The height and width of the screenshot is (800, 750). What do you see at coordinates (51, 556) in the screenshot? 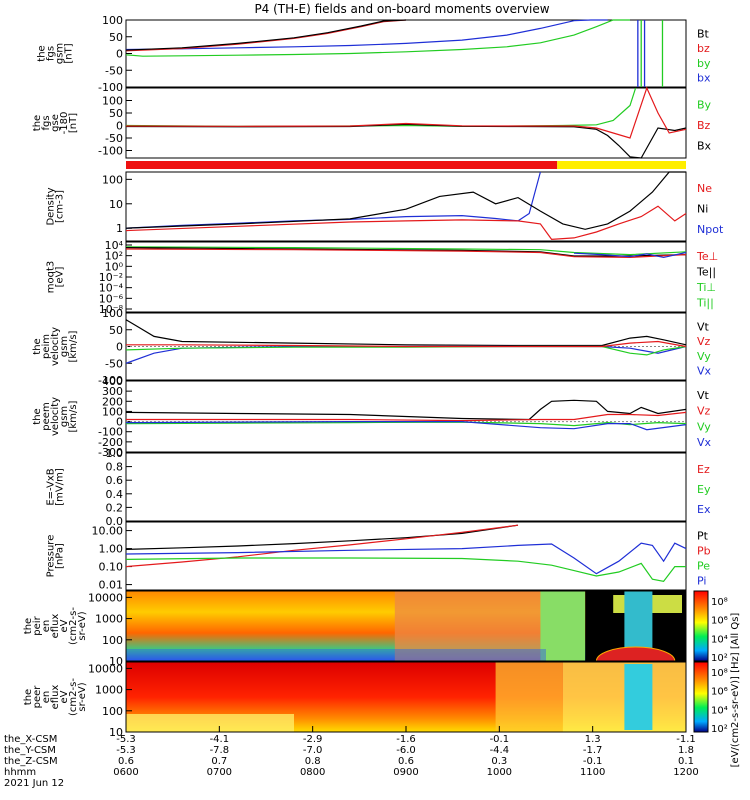
I see `y-axis-label: Pressure` at bounding box center [51, 556].